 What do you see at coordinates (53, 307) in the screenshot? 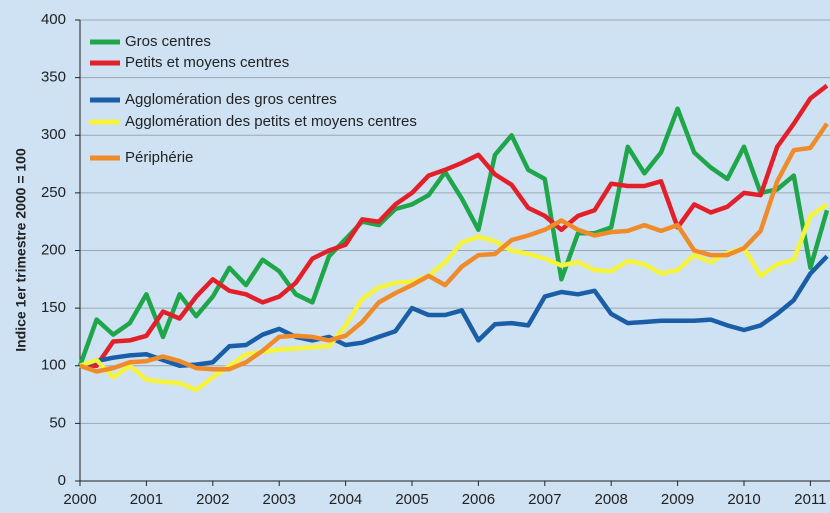
I see `y-tick-label: 150` at bounding box center [53, 307].